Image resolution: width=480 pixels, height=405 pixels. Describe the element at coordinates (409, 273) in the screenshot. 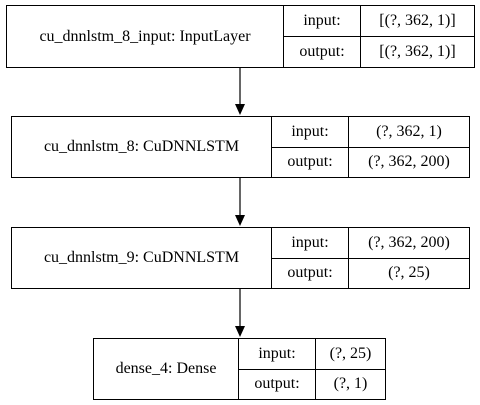

I see `output-shape: (?, 25)` at that location.